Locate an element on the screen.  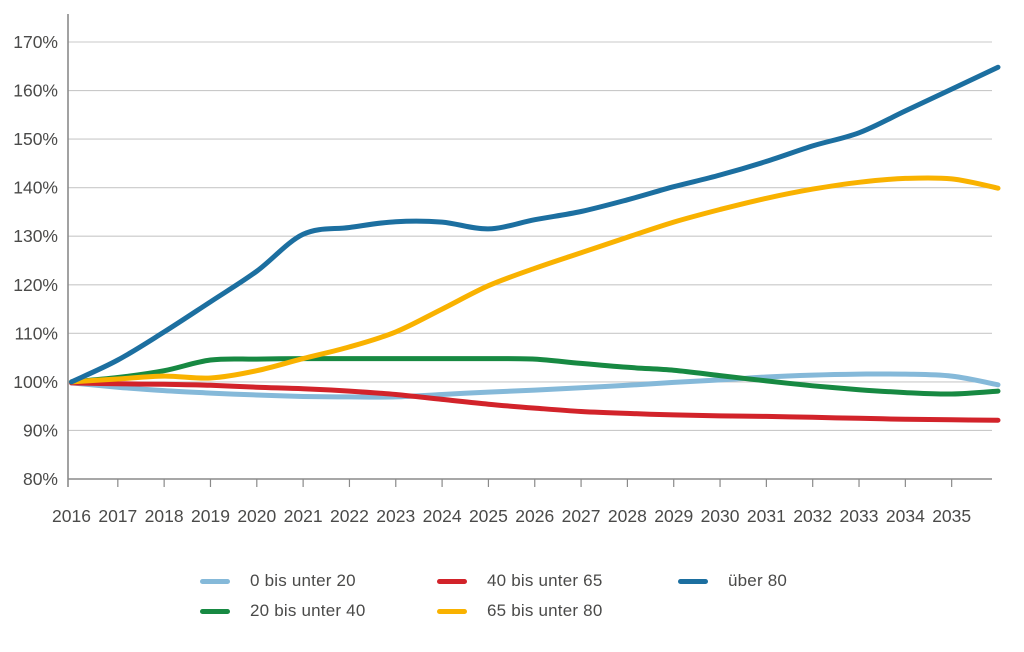
x-axis-tick-label: 2025 is located at coordinates (488, 516).